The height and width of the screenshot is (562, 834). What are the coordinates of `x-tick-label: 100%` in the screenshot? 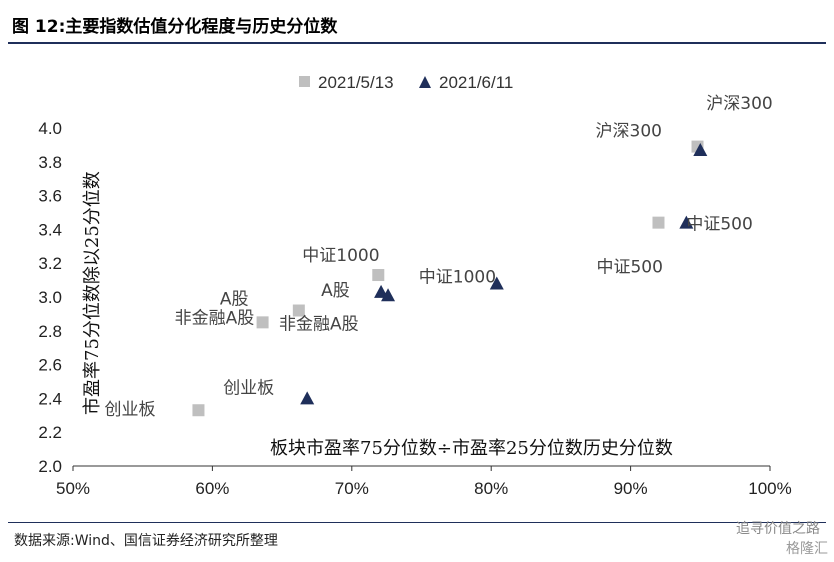 It's located at (769, 488).